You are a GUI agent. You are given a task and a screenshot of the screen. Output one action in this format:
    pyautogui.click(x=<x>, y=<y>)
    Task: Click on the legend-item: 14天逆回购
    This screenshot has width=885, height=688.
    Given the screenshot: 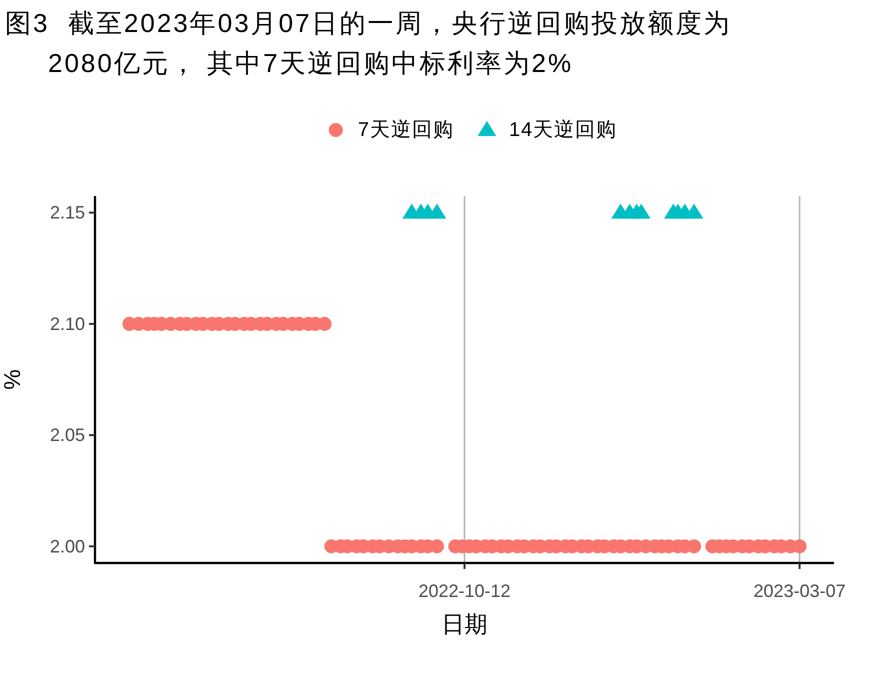 What is the action you would take?
    pyautogui.click(x=548, y=130)
    